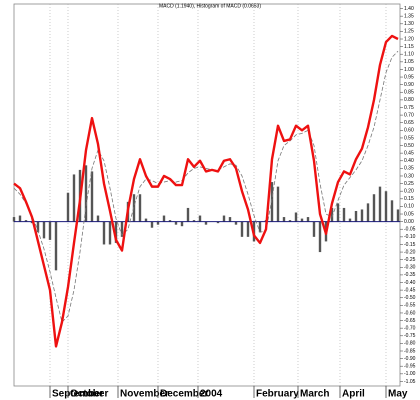  What do you see at coordinates (410, 382) in the screenshot?
I see `y-tick-label: -1.05` at bounding box center [410, 382].